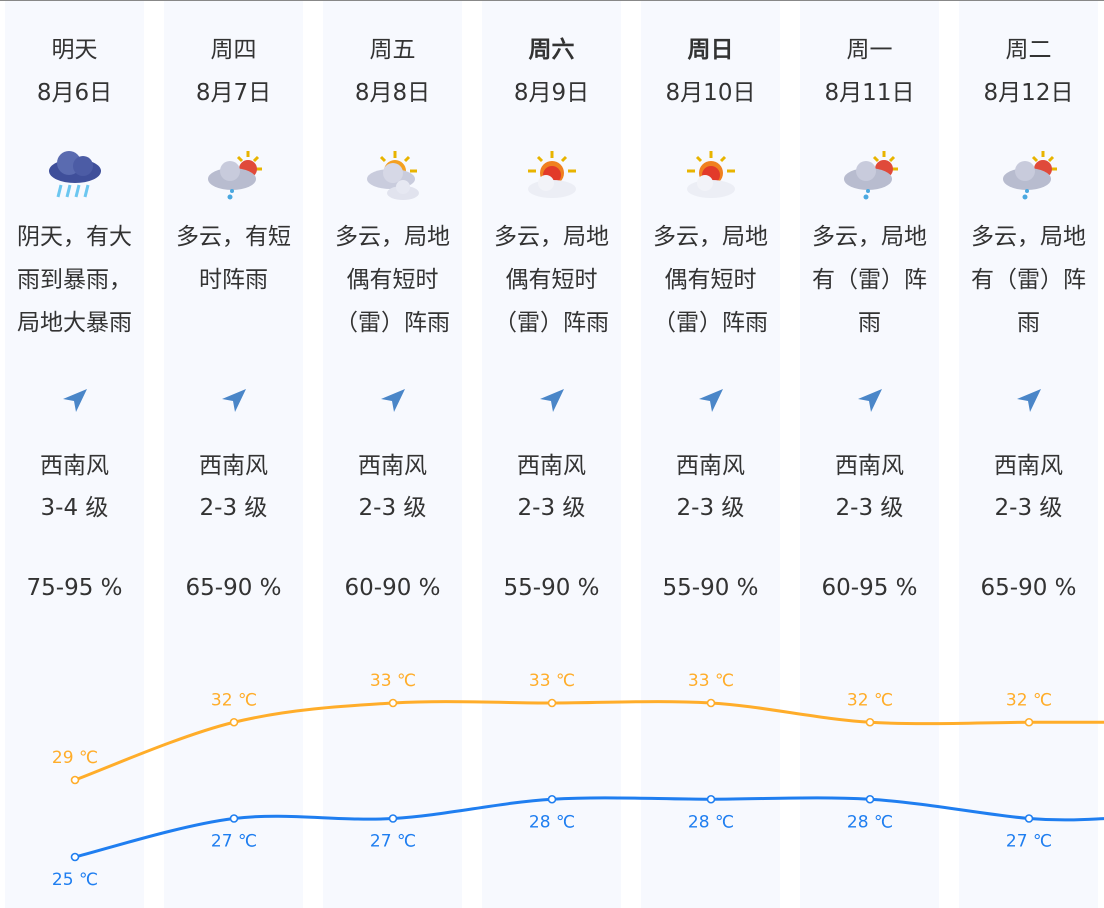  I want to click on day-column: 周二 8月12日 多云，局地 有（雷）阵雨 西南风 2-3 级 65-90 %, so click(1028, 454).